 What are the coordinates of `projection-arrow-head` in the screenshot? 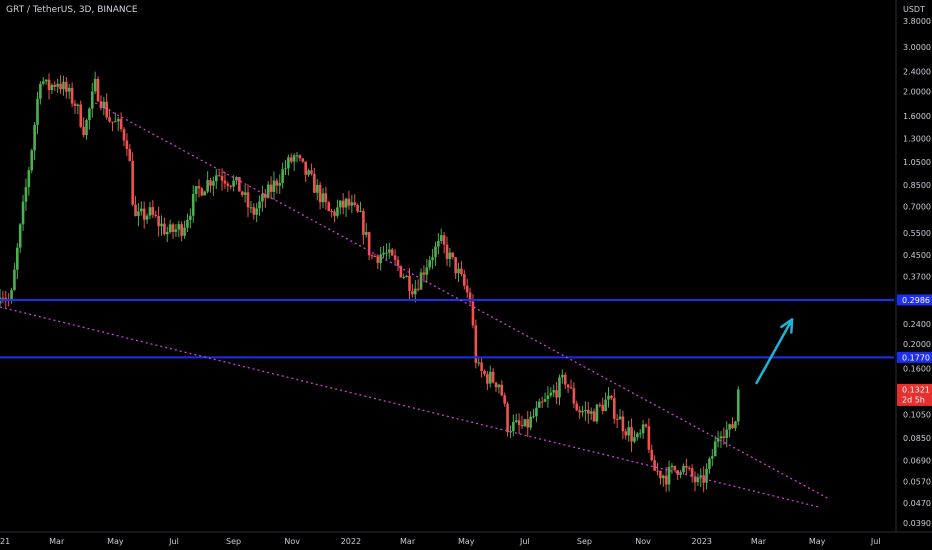 It's located at (787, 326).